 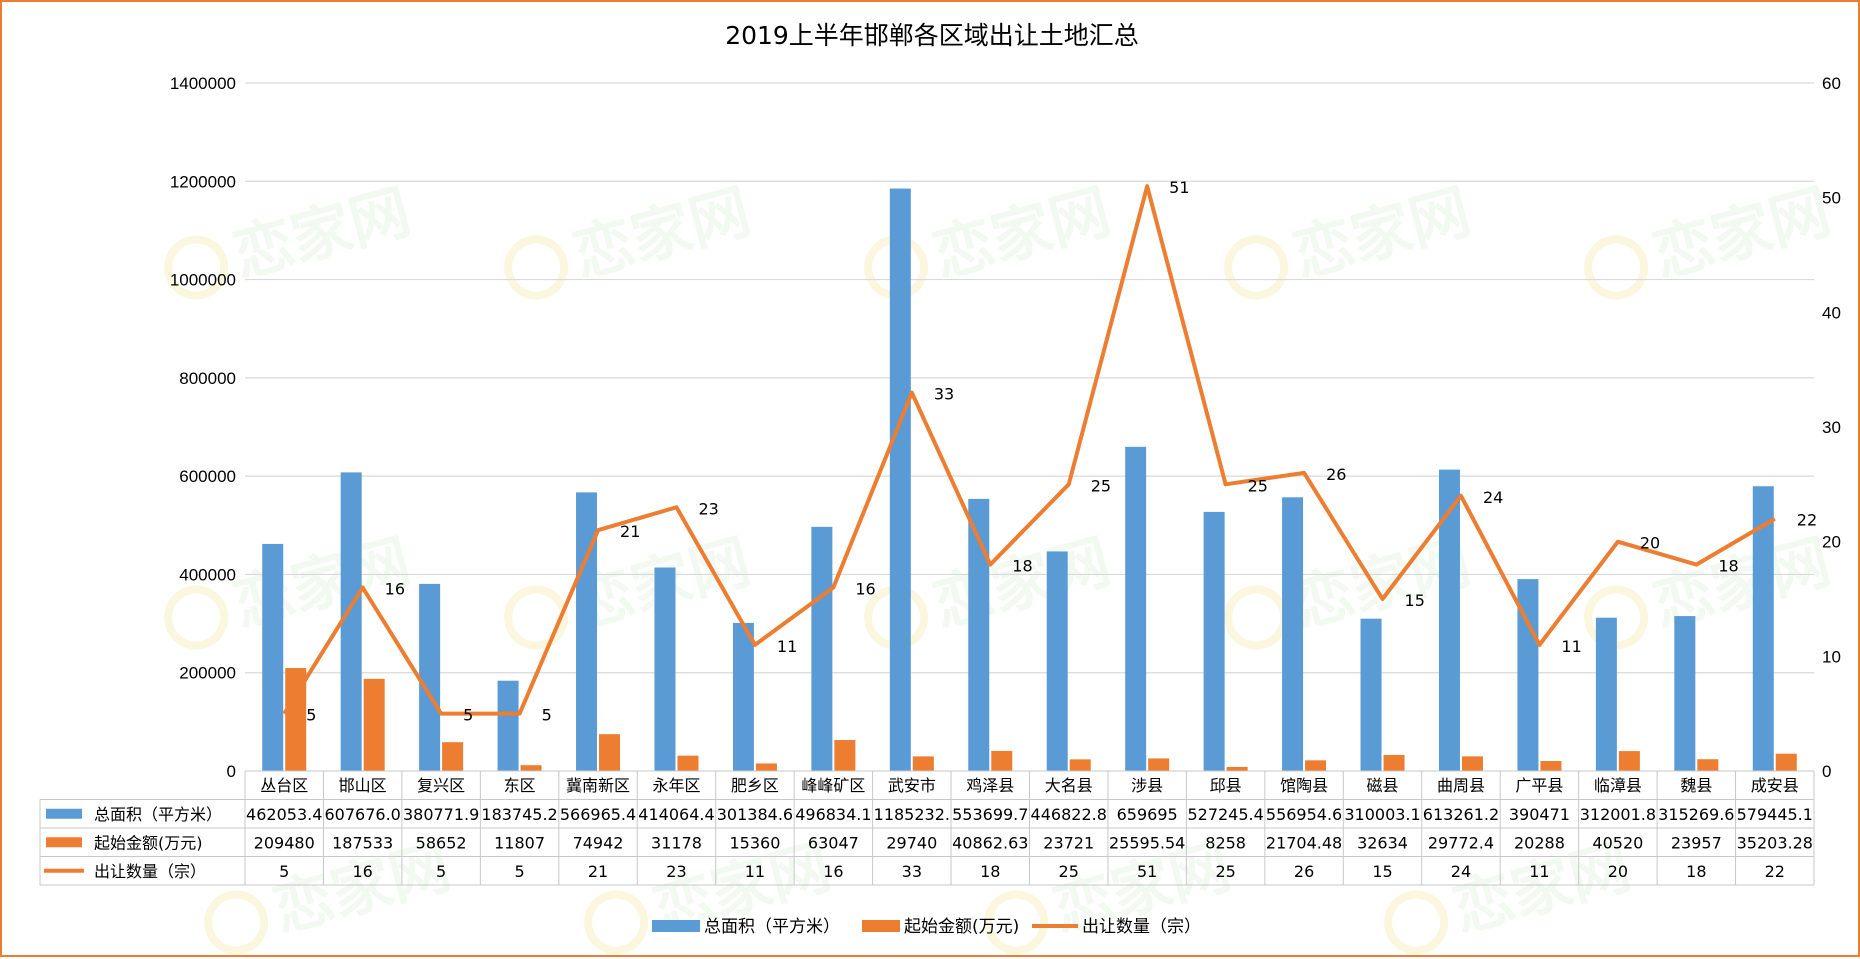 I want to click on table-cell: 21, so click(x=598, y=871).